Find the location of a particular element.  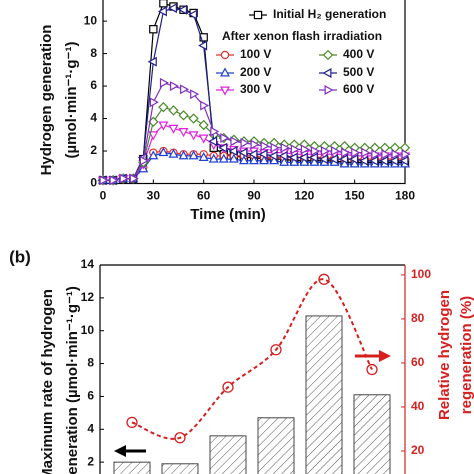

y2-tick-label: 20 is located at coordinates (418, 450).